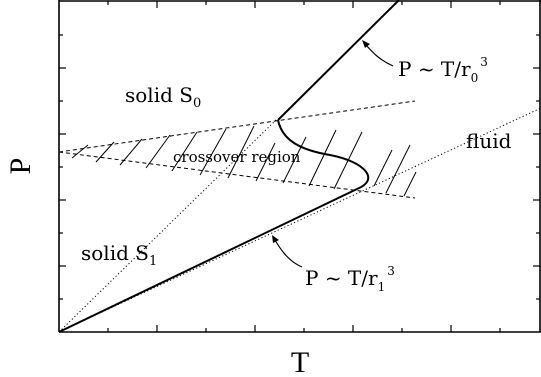 The width and height of the screenshot is (541, 377). What do you see at coordinates (237, 157) in the screenshot?
I see `crossover-region-label: crossover region` at bounding box center [237, 157].